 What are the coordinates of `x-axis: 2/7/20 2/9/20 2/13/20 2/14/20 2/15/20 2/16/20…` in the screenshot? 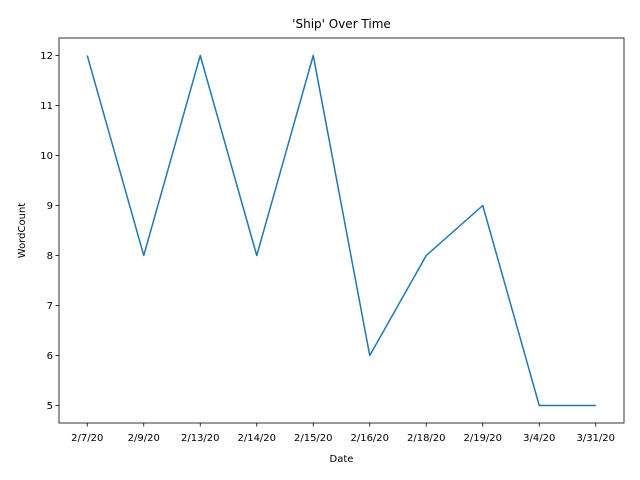 It's located at (343, 433).